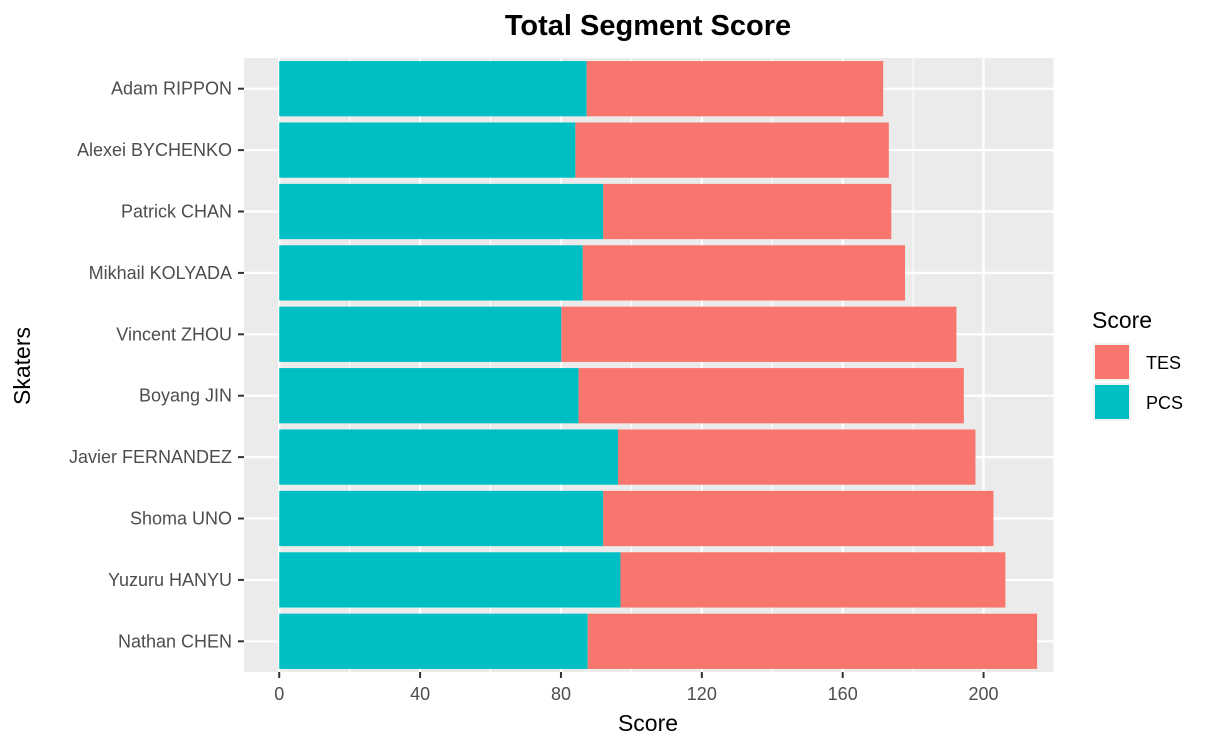  What do you see at coordinates (1112, 362) in the screenshot?
I see `legend-swatch-tes` at bounding box center [1112, 362].